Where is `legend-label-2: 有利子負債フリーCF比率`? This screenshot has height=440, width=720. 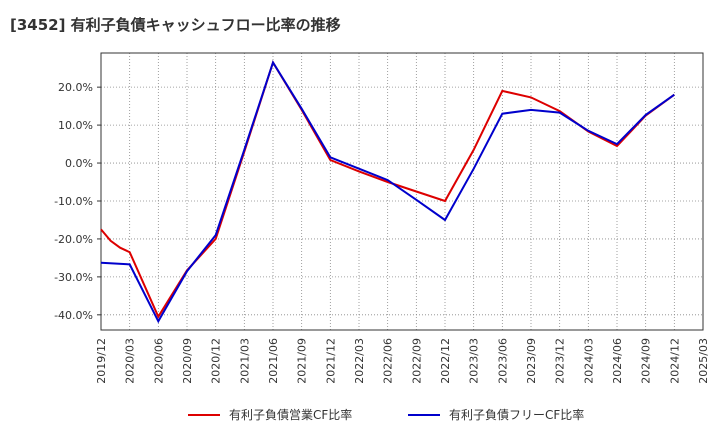
legend-label-2: 有利子負債フリーCF比率 is located at coordinates (516, 414).